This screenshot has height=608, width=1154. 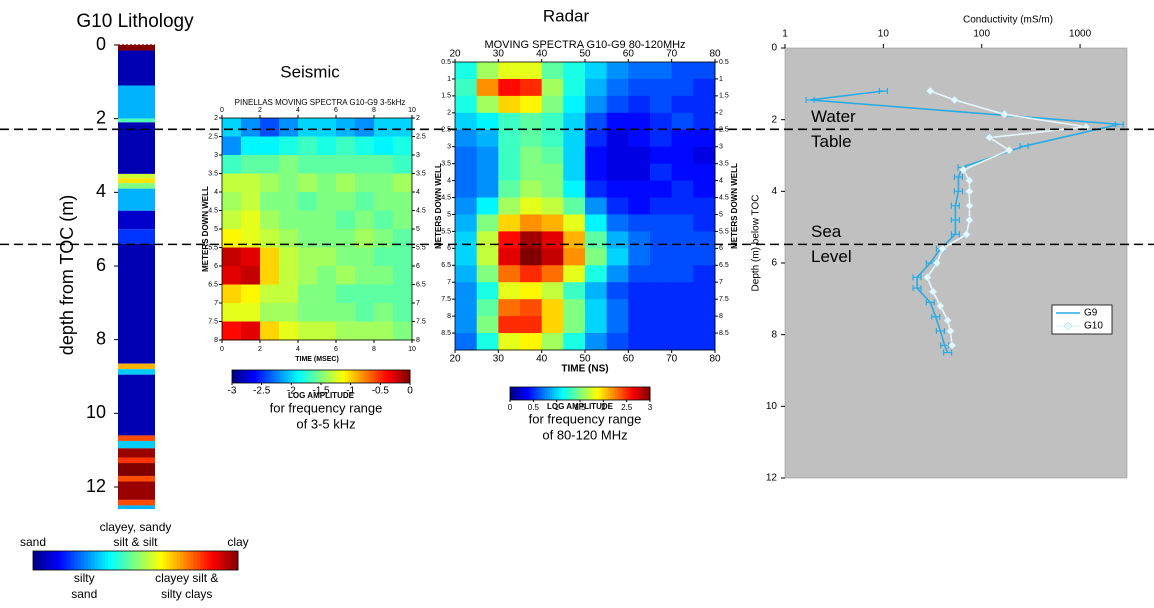 What do you see at coordinates (584, 369) in the screenshot?
I see `x-axis-label: TIME (NS)` at bounding box center [584, 369].